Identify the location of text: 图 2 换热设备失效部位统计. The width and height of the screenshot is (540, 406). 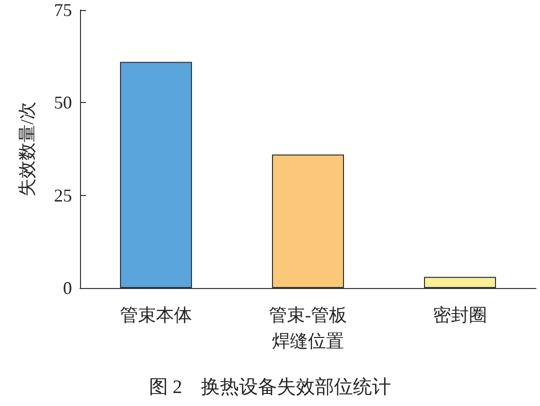
(270, 387).